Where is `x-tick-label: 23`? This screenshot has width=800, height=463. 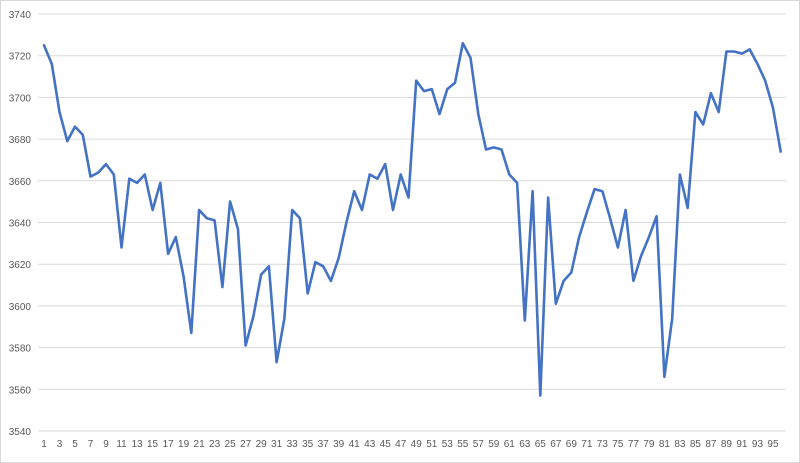
x-tick-label: 23 is located at coordinates (215, 444).